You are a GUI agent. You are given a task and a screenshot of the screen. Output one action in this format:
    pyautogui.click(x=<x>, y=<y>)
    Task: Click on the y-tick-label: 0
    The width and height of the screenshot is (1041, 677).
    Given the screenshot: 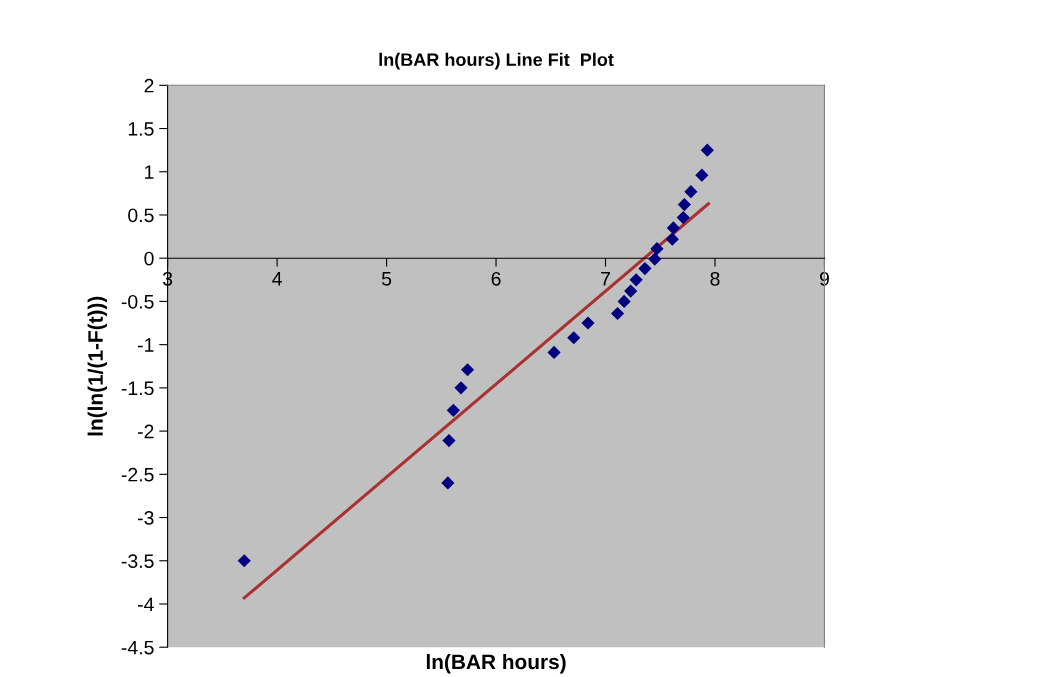 What is the action you would take?
    pyautogui.click(x=149, y=258)
    